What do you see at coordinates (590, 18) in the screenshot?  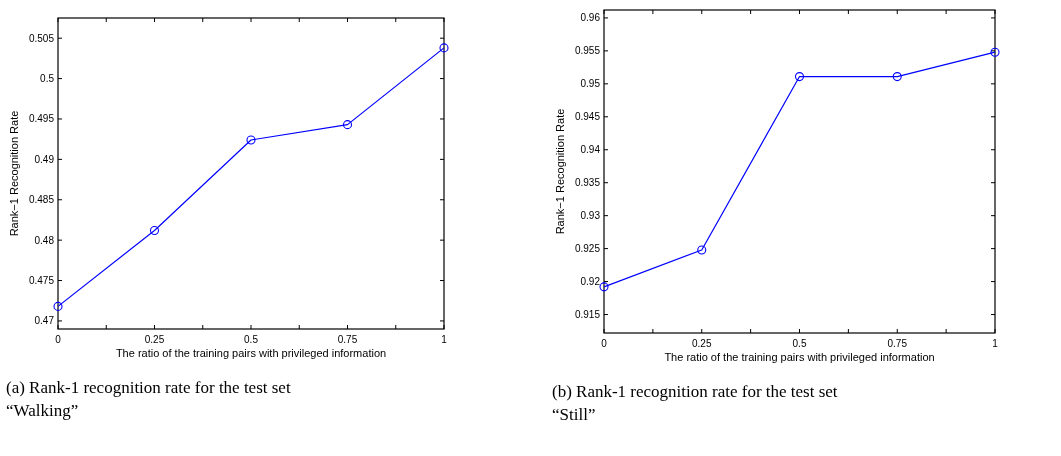 I see `y-tick-label: 0.96` at bounding box center [590, 18].